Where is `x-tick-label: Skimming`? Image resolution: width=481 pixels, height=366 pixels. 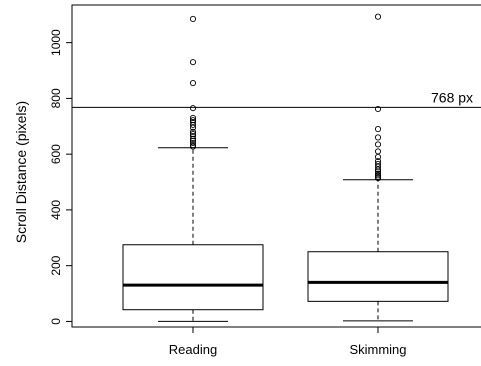
x-tick-label: Skimming is located at coordinates (377, 349).